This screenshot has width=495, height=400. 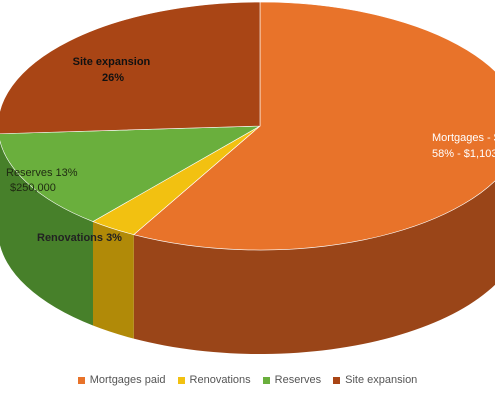 What do you see at coordinates (298, 380) in the screenshot?
I see `legend-label-reserves: Reserves` at bounding box center [298, 380].